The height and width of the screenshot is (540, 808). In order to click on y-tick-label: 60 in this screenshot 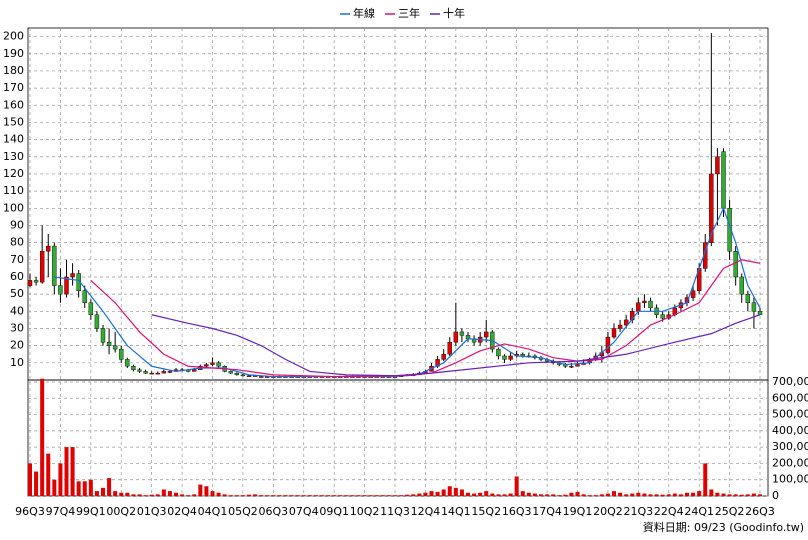, I will do `click(17, 276)`.